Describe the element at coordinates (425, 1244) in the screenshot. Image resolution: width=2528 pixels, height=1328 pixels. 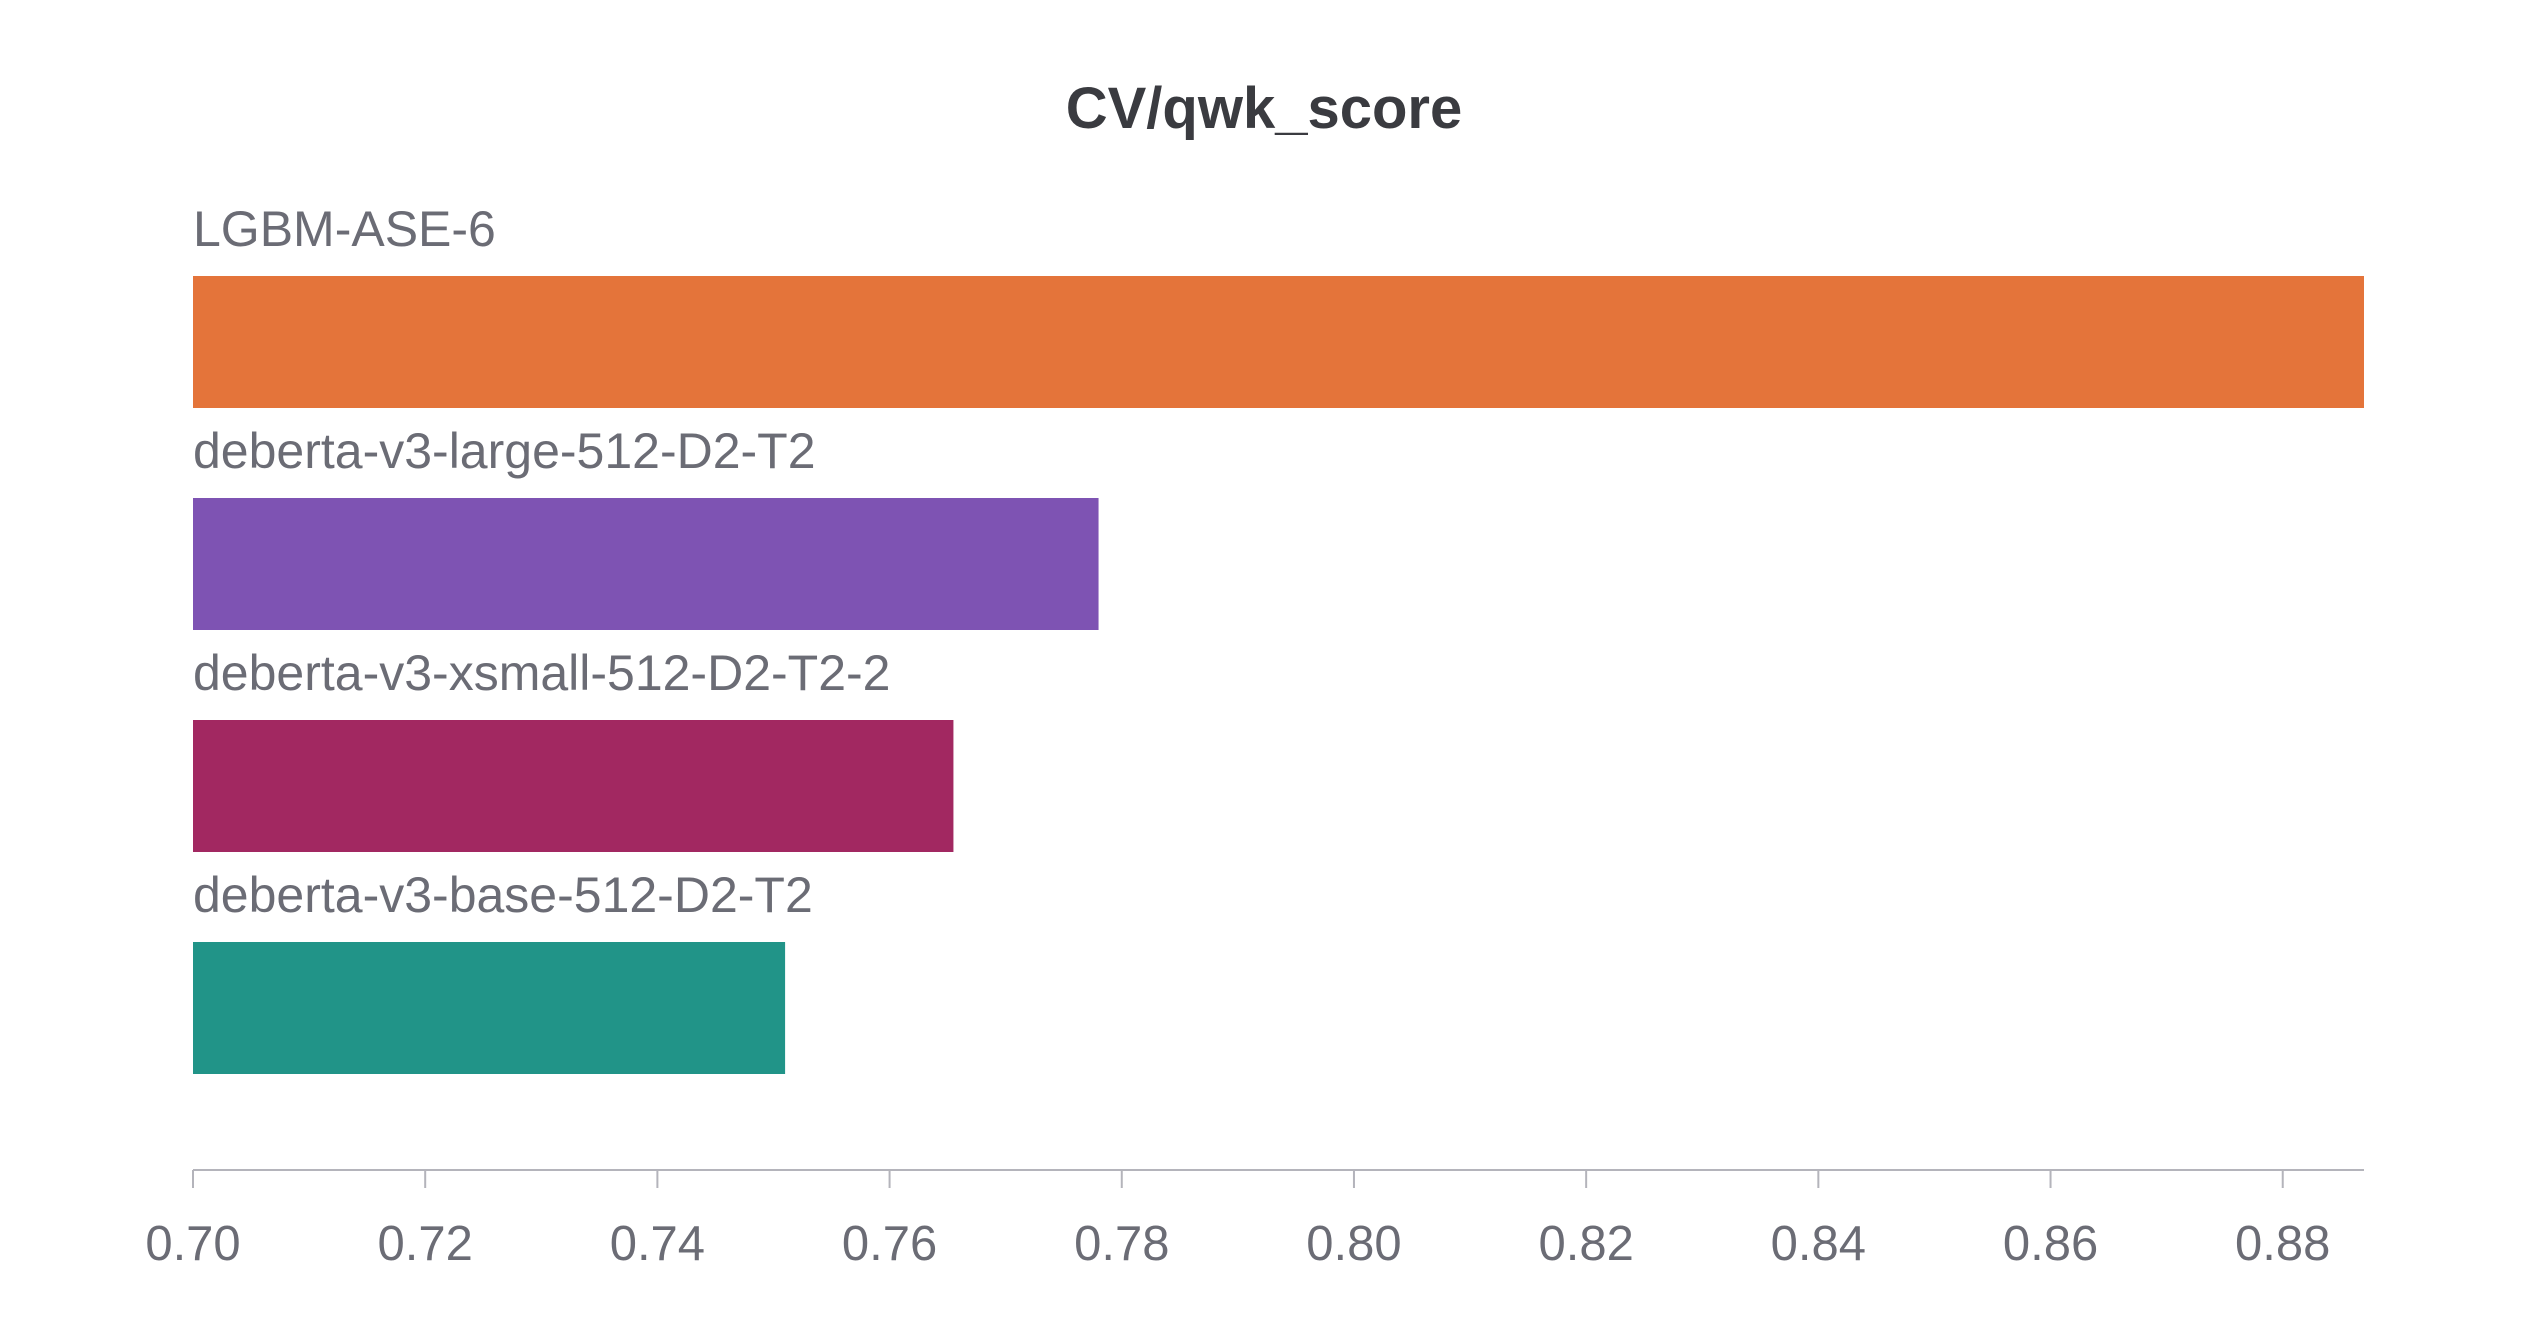
I see `x-tick-label: 0.72` at that location.